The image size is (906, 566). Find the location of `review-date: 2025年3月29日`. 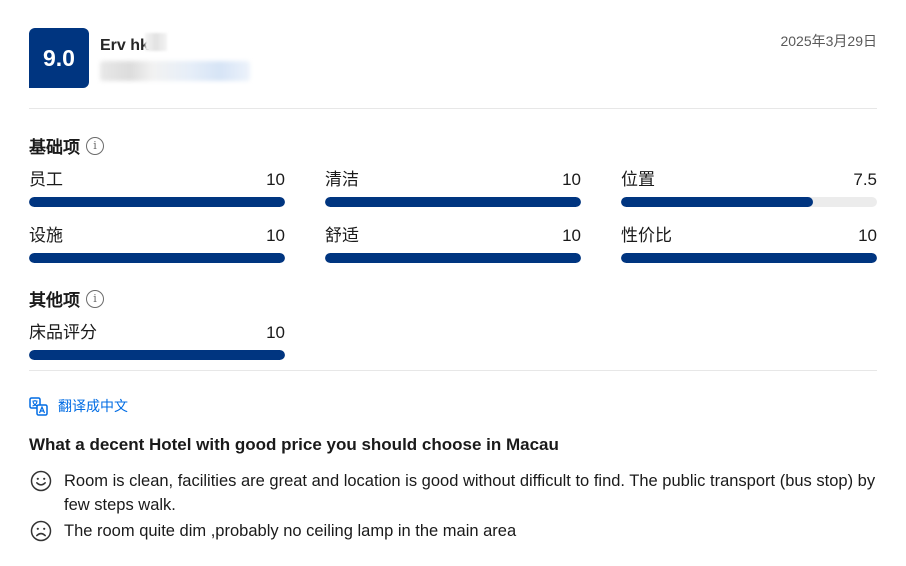

review-date: 2025年3月29日 is located at coordinates (828, 41).